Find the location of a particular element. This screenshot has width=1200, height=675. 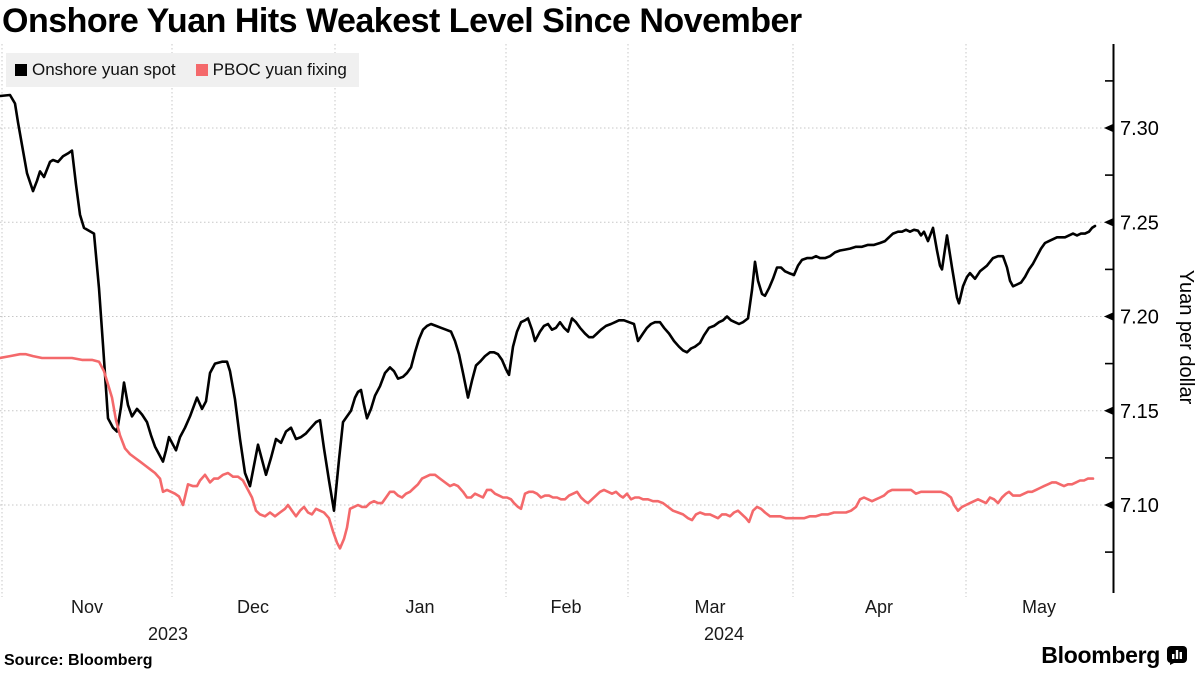

source-note: Source: Bloomberg is located at coordinates (78, 660).